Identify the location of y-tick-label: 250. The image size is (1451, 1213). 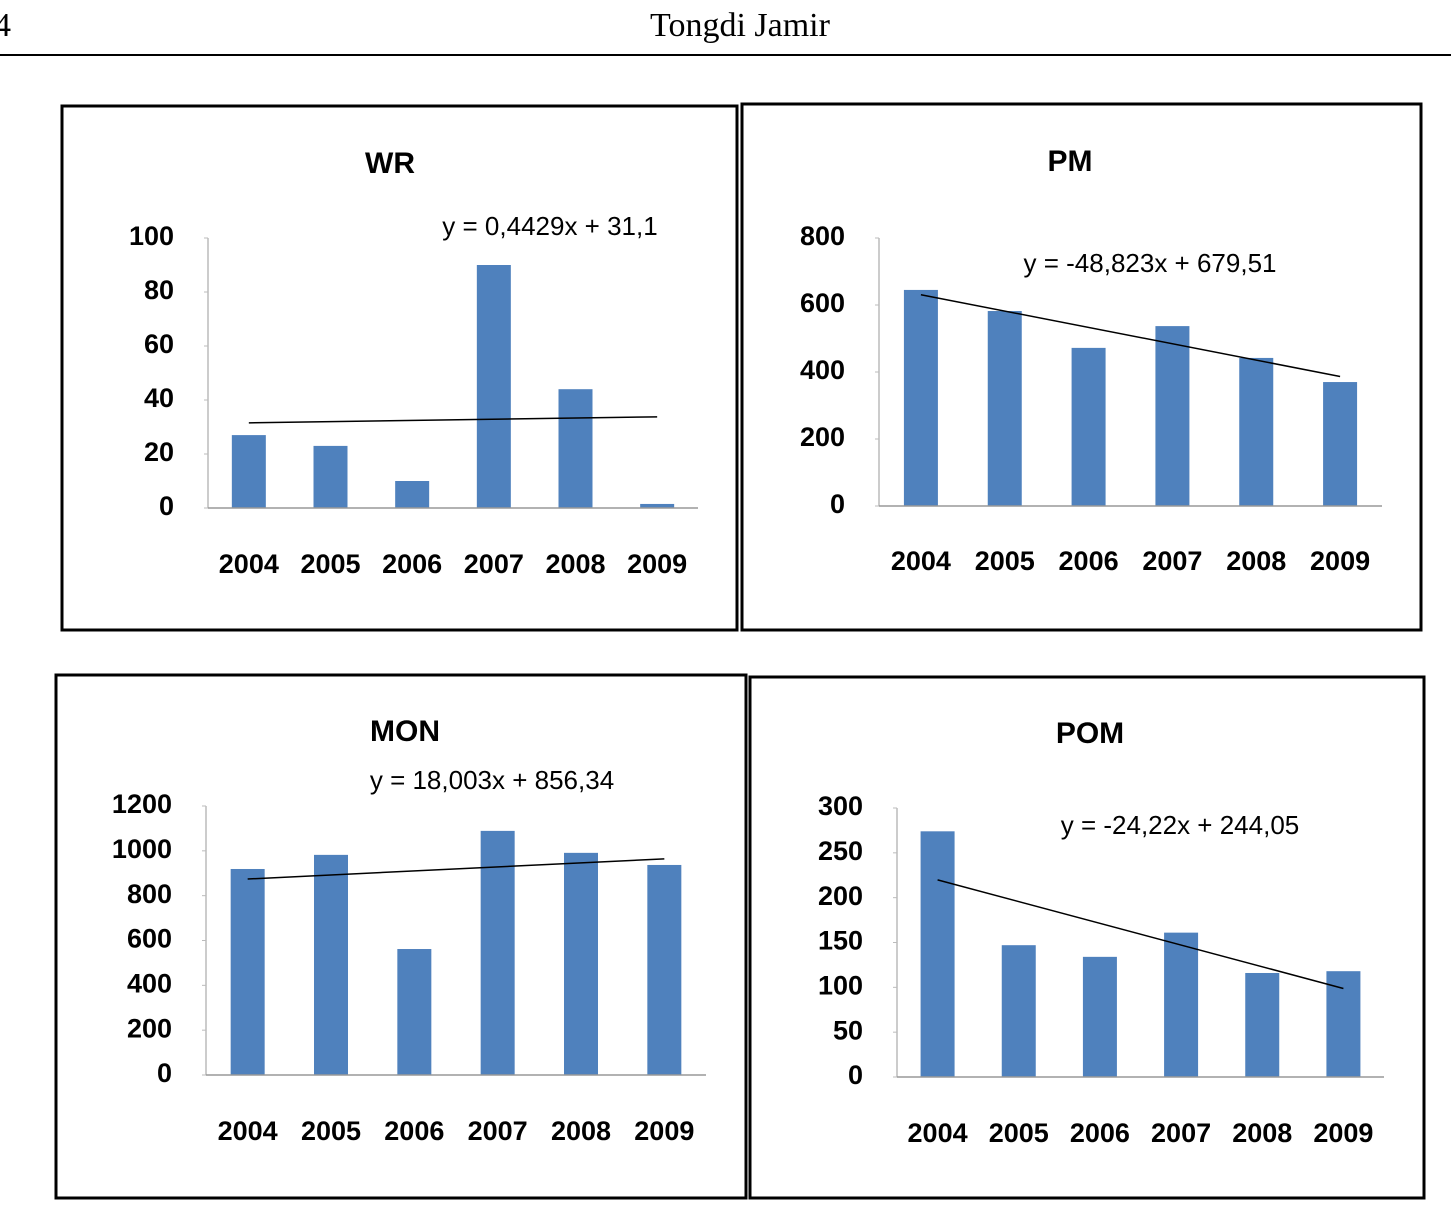
(840, 851).